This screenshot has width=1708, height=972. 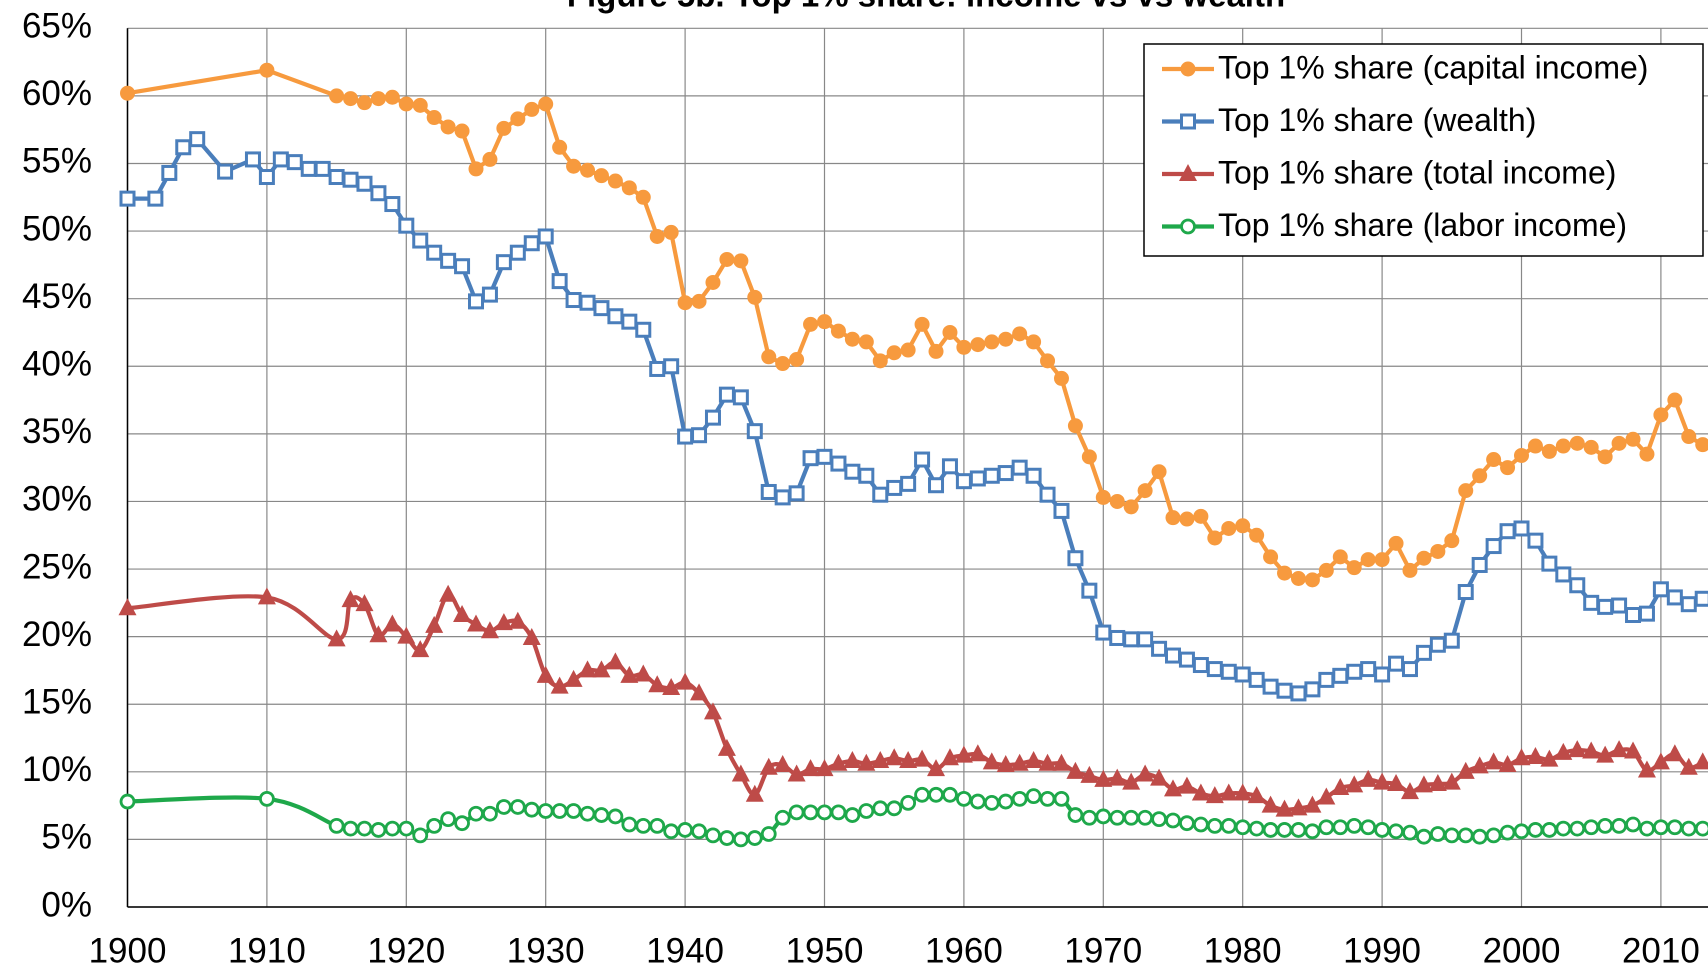 What do you see at coordinates (1377, 120) in the screenshot?
I see `legend-label: Top 1% share (wealth)` at bounding box center [1377, 120].